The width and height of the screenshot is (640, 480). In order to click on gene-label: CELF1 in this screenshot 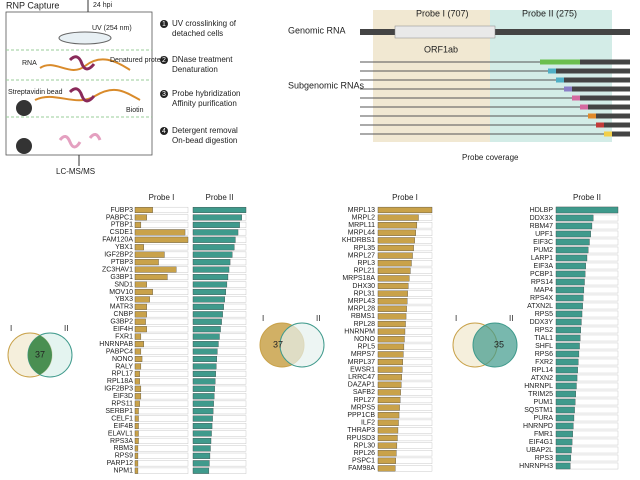, I will do `click(122, 418)`.